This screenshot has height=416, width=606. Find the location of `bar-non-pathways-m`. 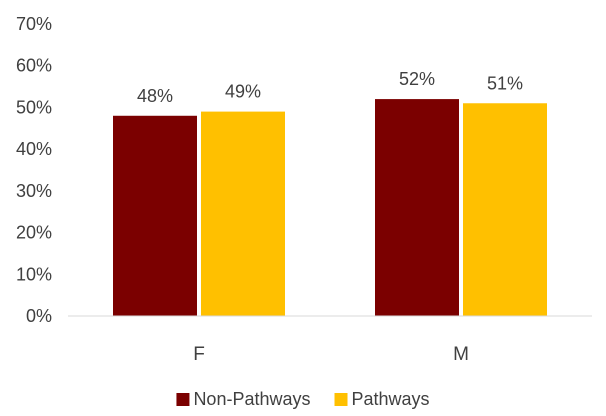

bar-non-pathways-m is located at coordinates (417, 207).